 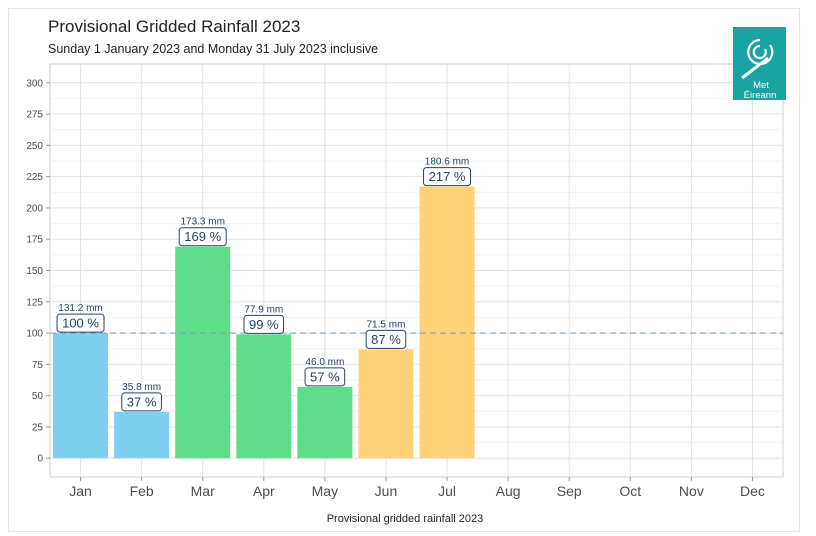 I want to click on pct-label: 100 %, so click(x=80, y=323).